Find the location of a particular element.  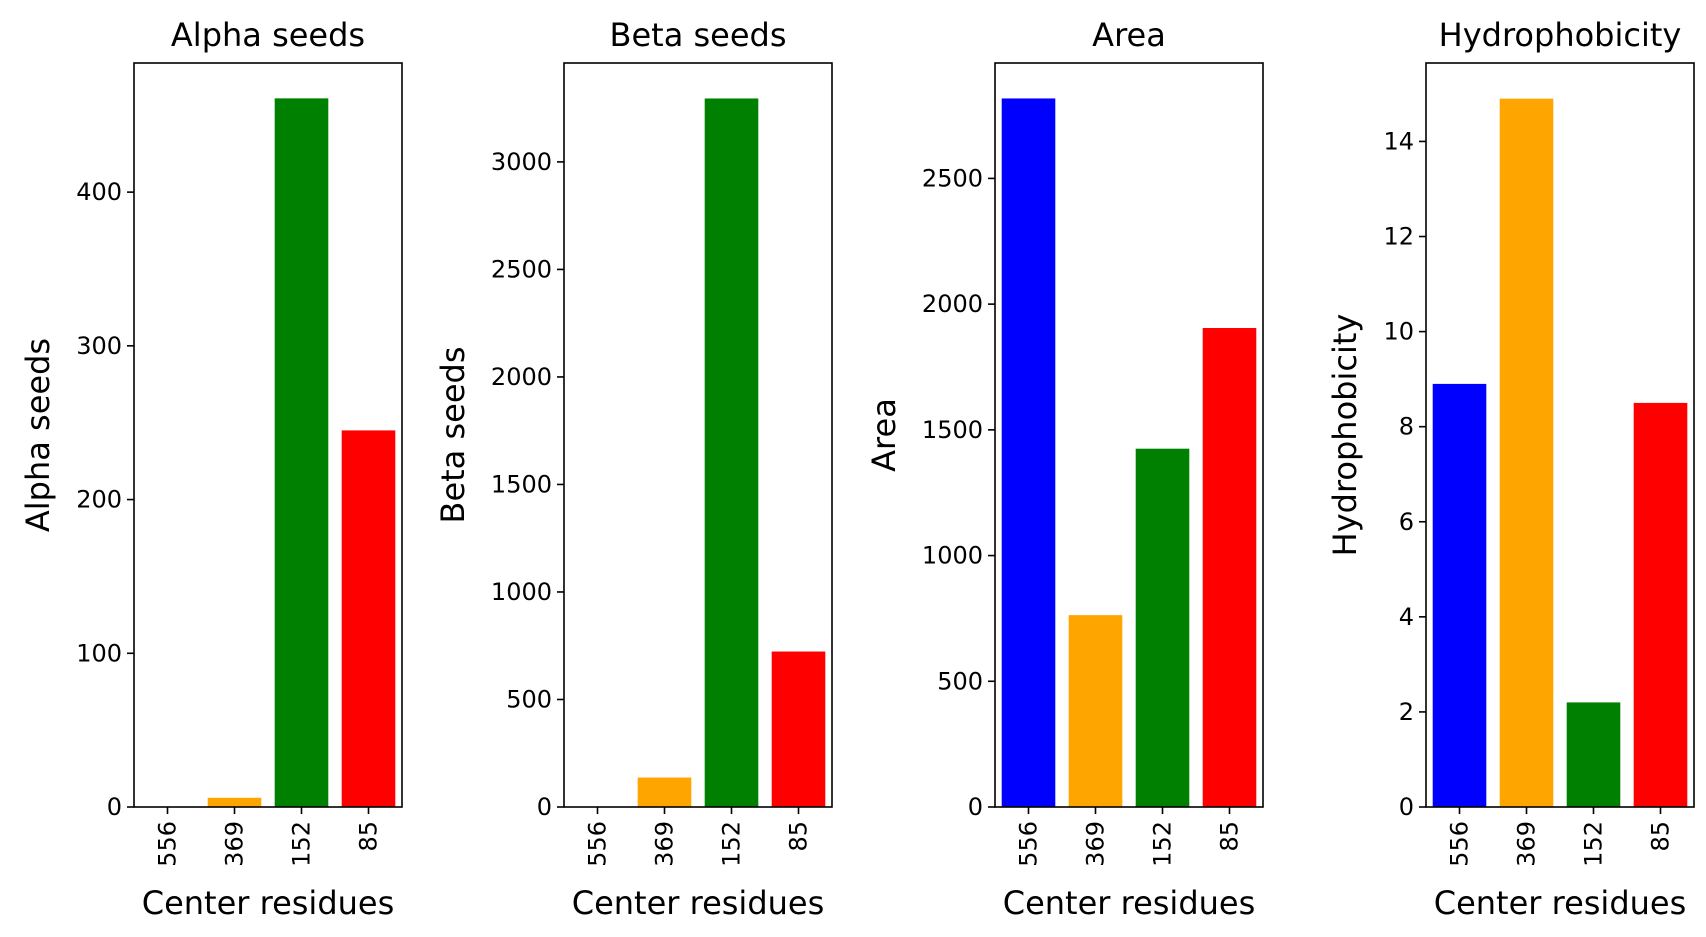

chart-title: Area is located at coordinates (1129, 35).